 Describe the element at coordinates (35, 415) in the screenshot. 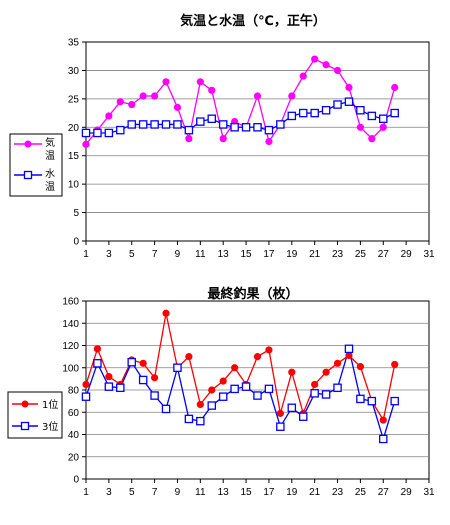

I see `catch-legend: 1位 3位` at that location.